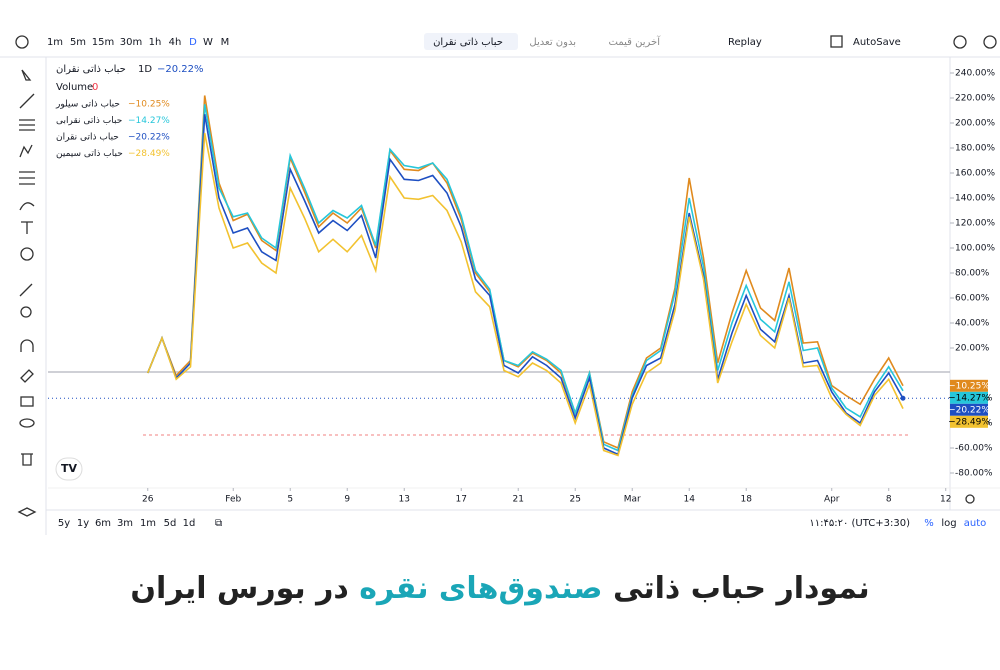 Image resolution: width=1000 pixels, height=670 pixels. Describe the element at coordinates (975, 99) in the screenshot. I see `y-tick-label: 220.00%` at that location.